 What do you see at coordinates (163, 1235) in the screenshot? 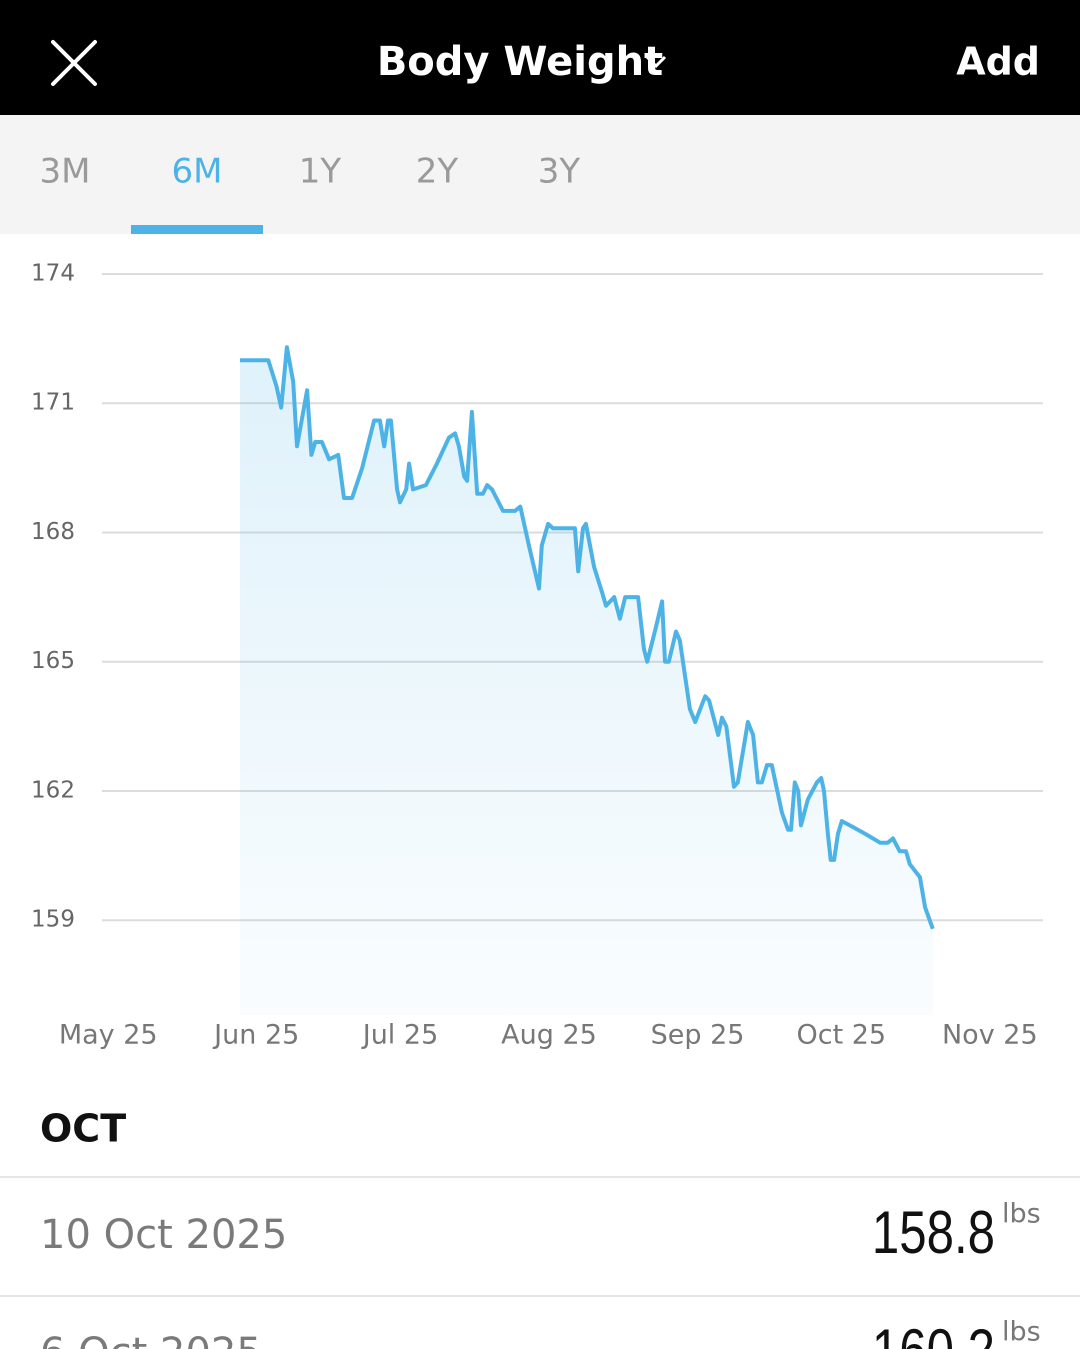
I see `entry-date: 10 Oct 2025` at bounding box center [163, 1235].